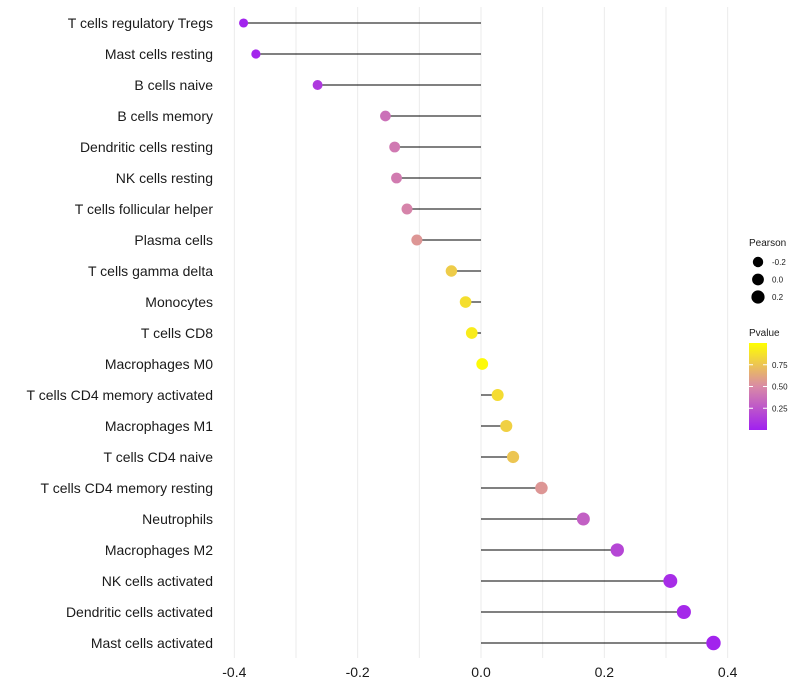 The height and width of the screenshot is (700, 800). I want to click on category-label: T cells CD4 memory activated, so click(120, 395).